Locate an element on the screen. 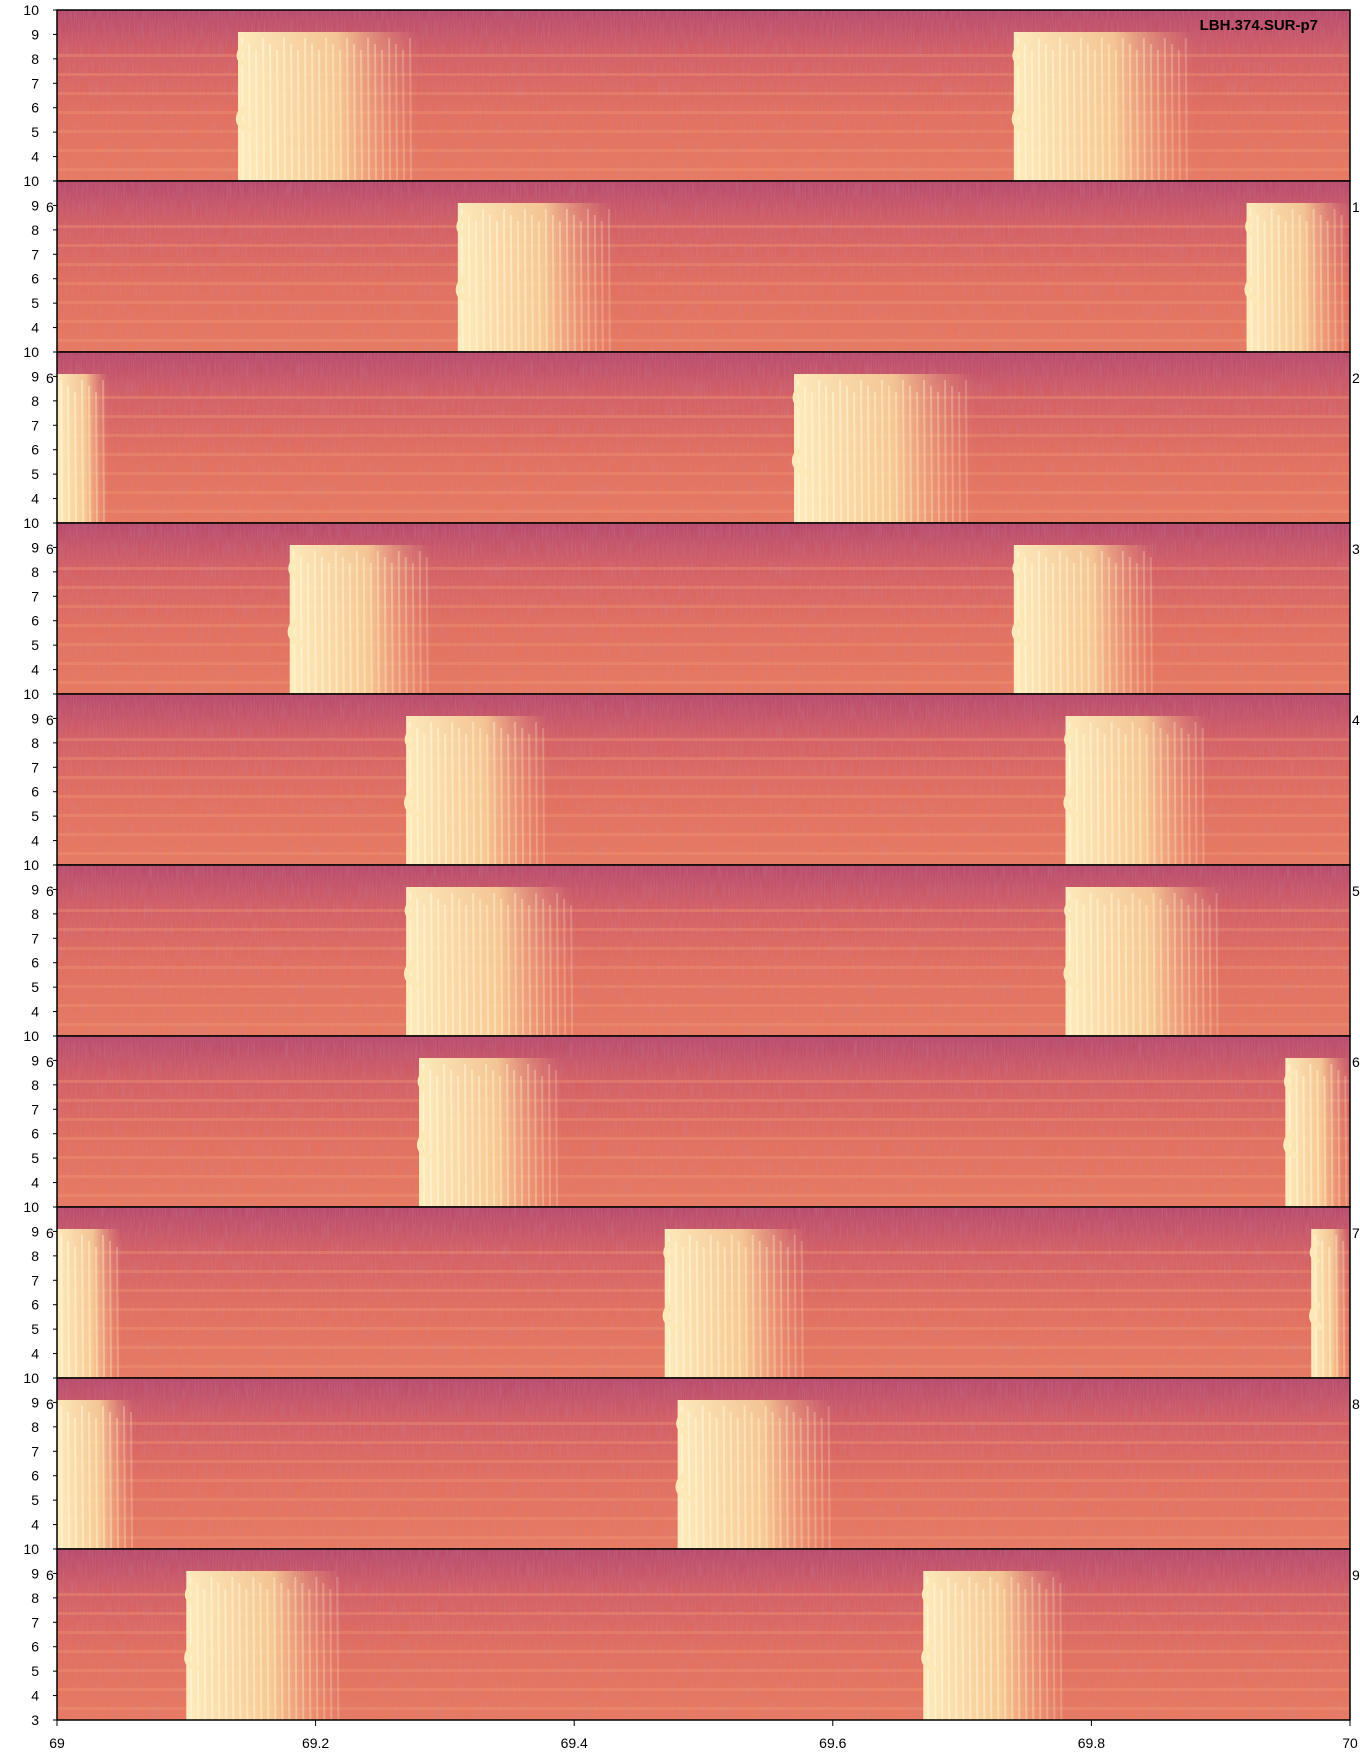 Image resolution: width=1360 pixels, height=1760 pixels. chart-title: LBH.374.SUR-p7 is located at coordinates (1259, 25).